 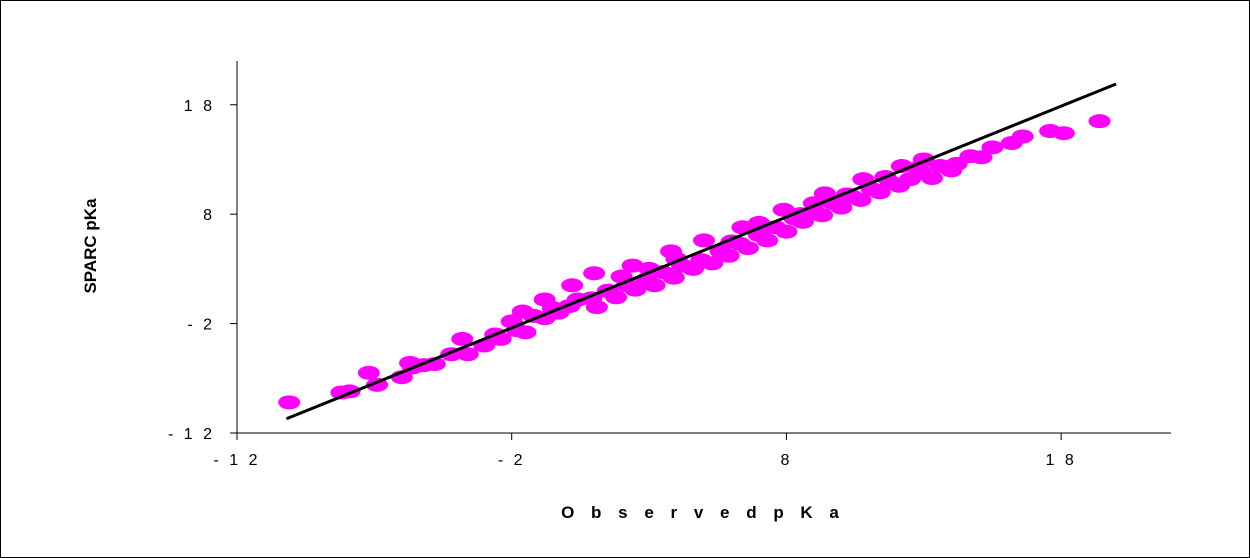 I want to click on y-tick-label: 1 8, so click(x=199, y=106).